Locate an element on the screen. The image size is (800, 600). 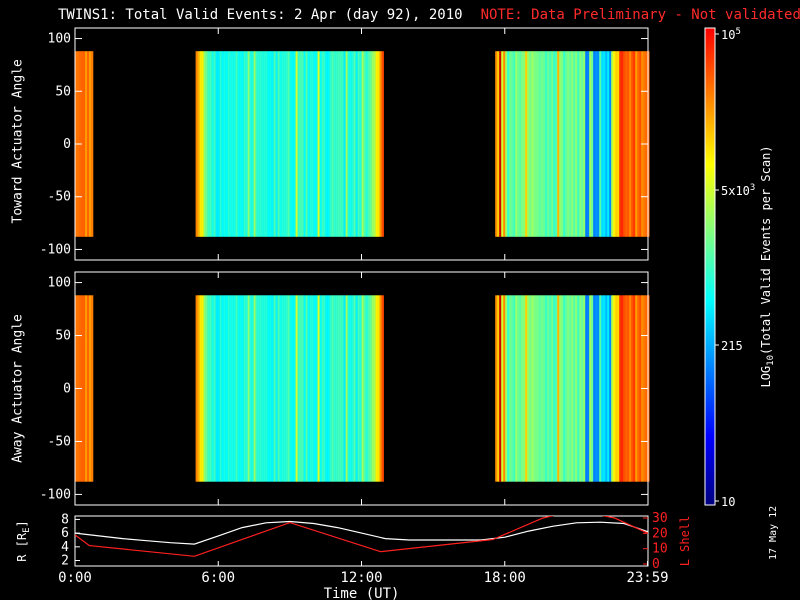
orbit-ytick-right-label: 30 is located at coordinates (660, 518).